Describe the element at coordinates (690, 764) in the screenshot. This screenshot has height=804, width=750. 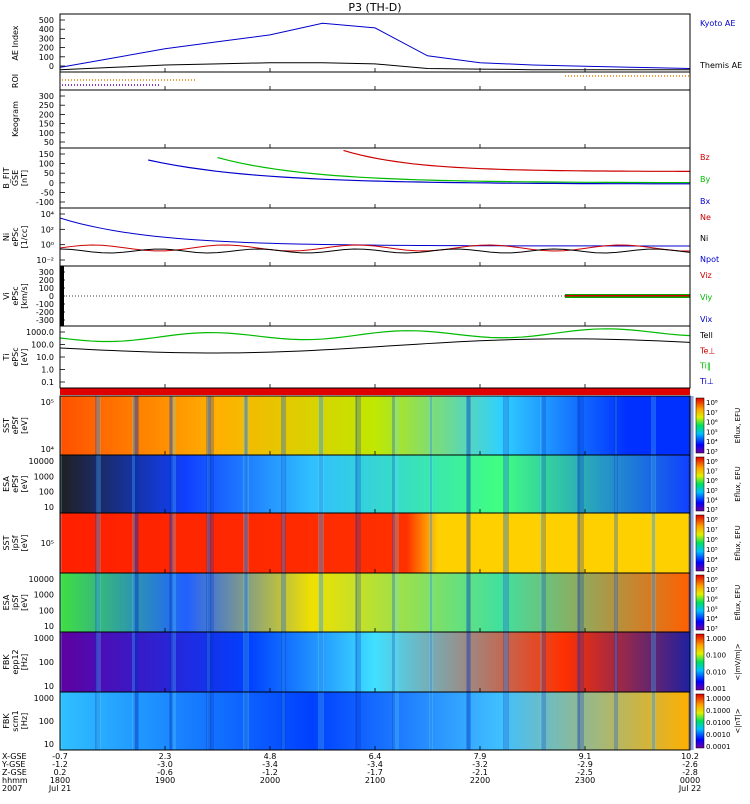
I see `footer-value: -2.6` at that location.